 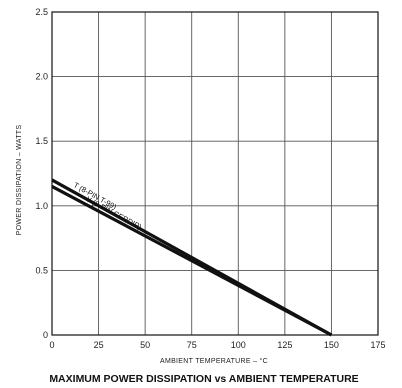 I want to click on y-tick-label: 0, so click(x=45, y=335).